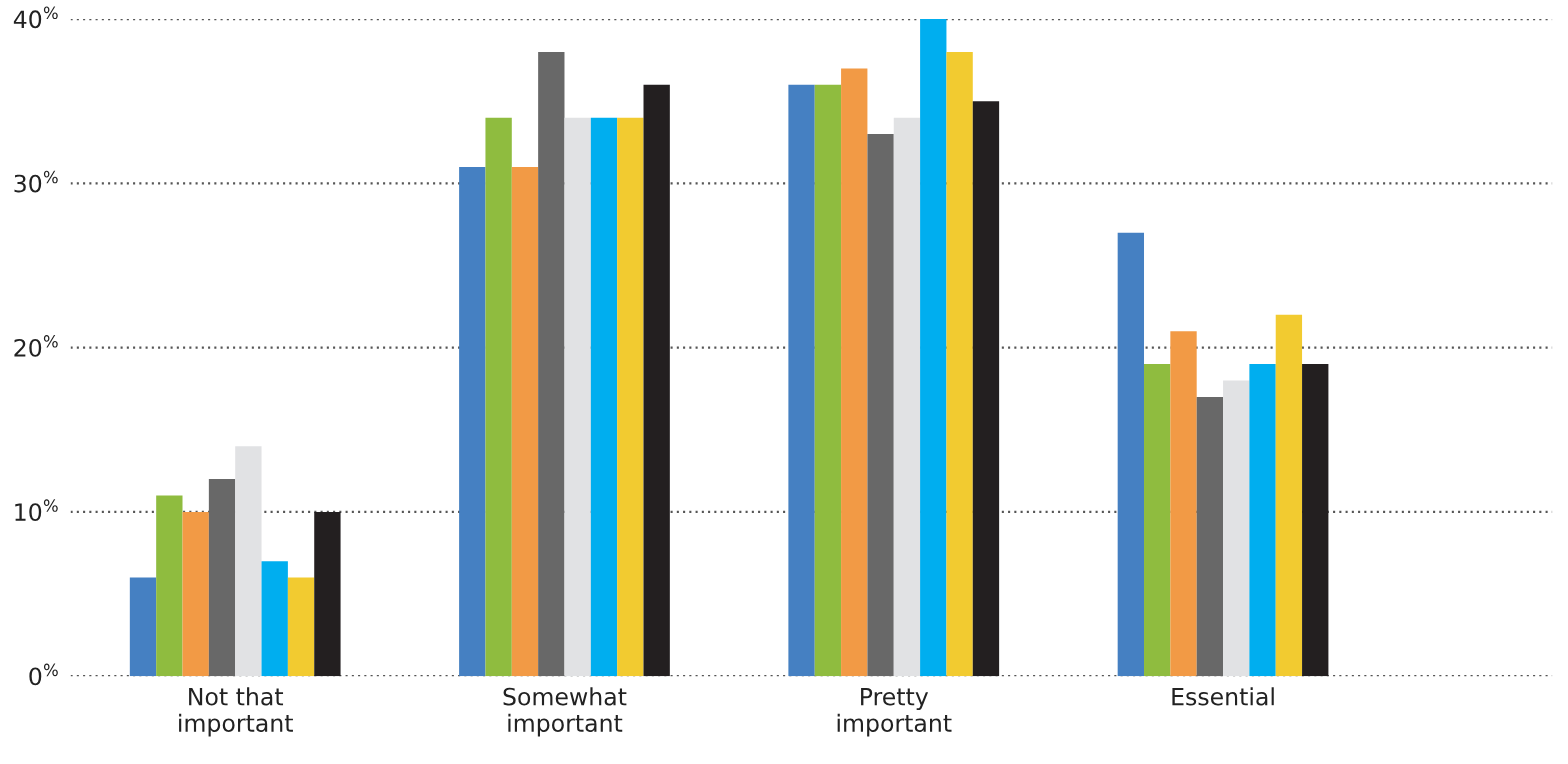 This screenshot has height=764, width=1568. I want to click on y-tick-label: 0$^{%}$, so click(43, 674).